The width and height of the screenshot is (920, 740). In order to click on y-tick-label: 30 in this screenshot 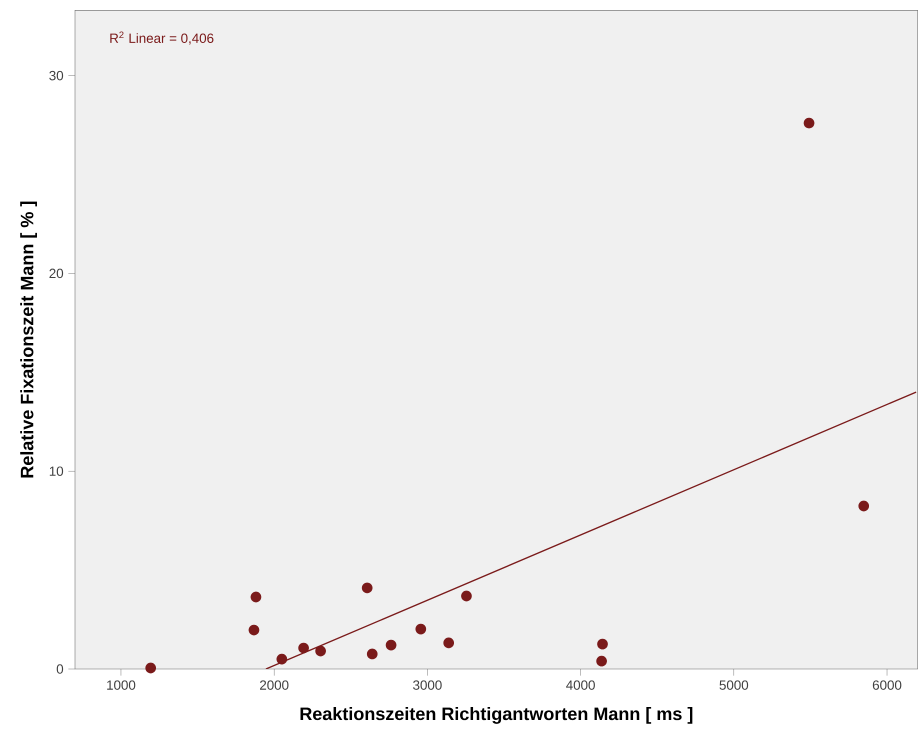, I will do `click(56, 75)`.